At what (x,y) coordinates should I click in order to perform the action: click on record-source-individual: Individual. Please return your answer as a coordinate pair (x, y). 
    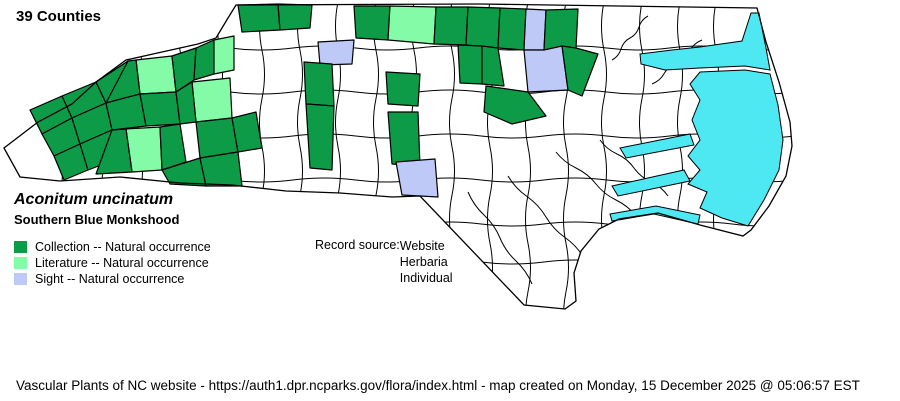
    Looking at the image, I should click on (426, 278).